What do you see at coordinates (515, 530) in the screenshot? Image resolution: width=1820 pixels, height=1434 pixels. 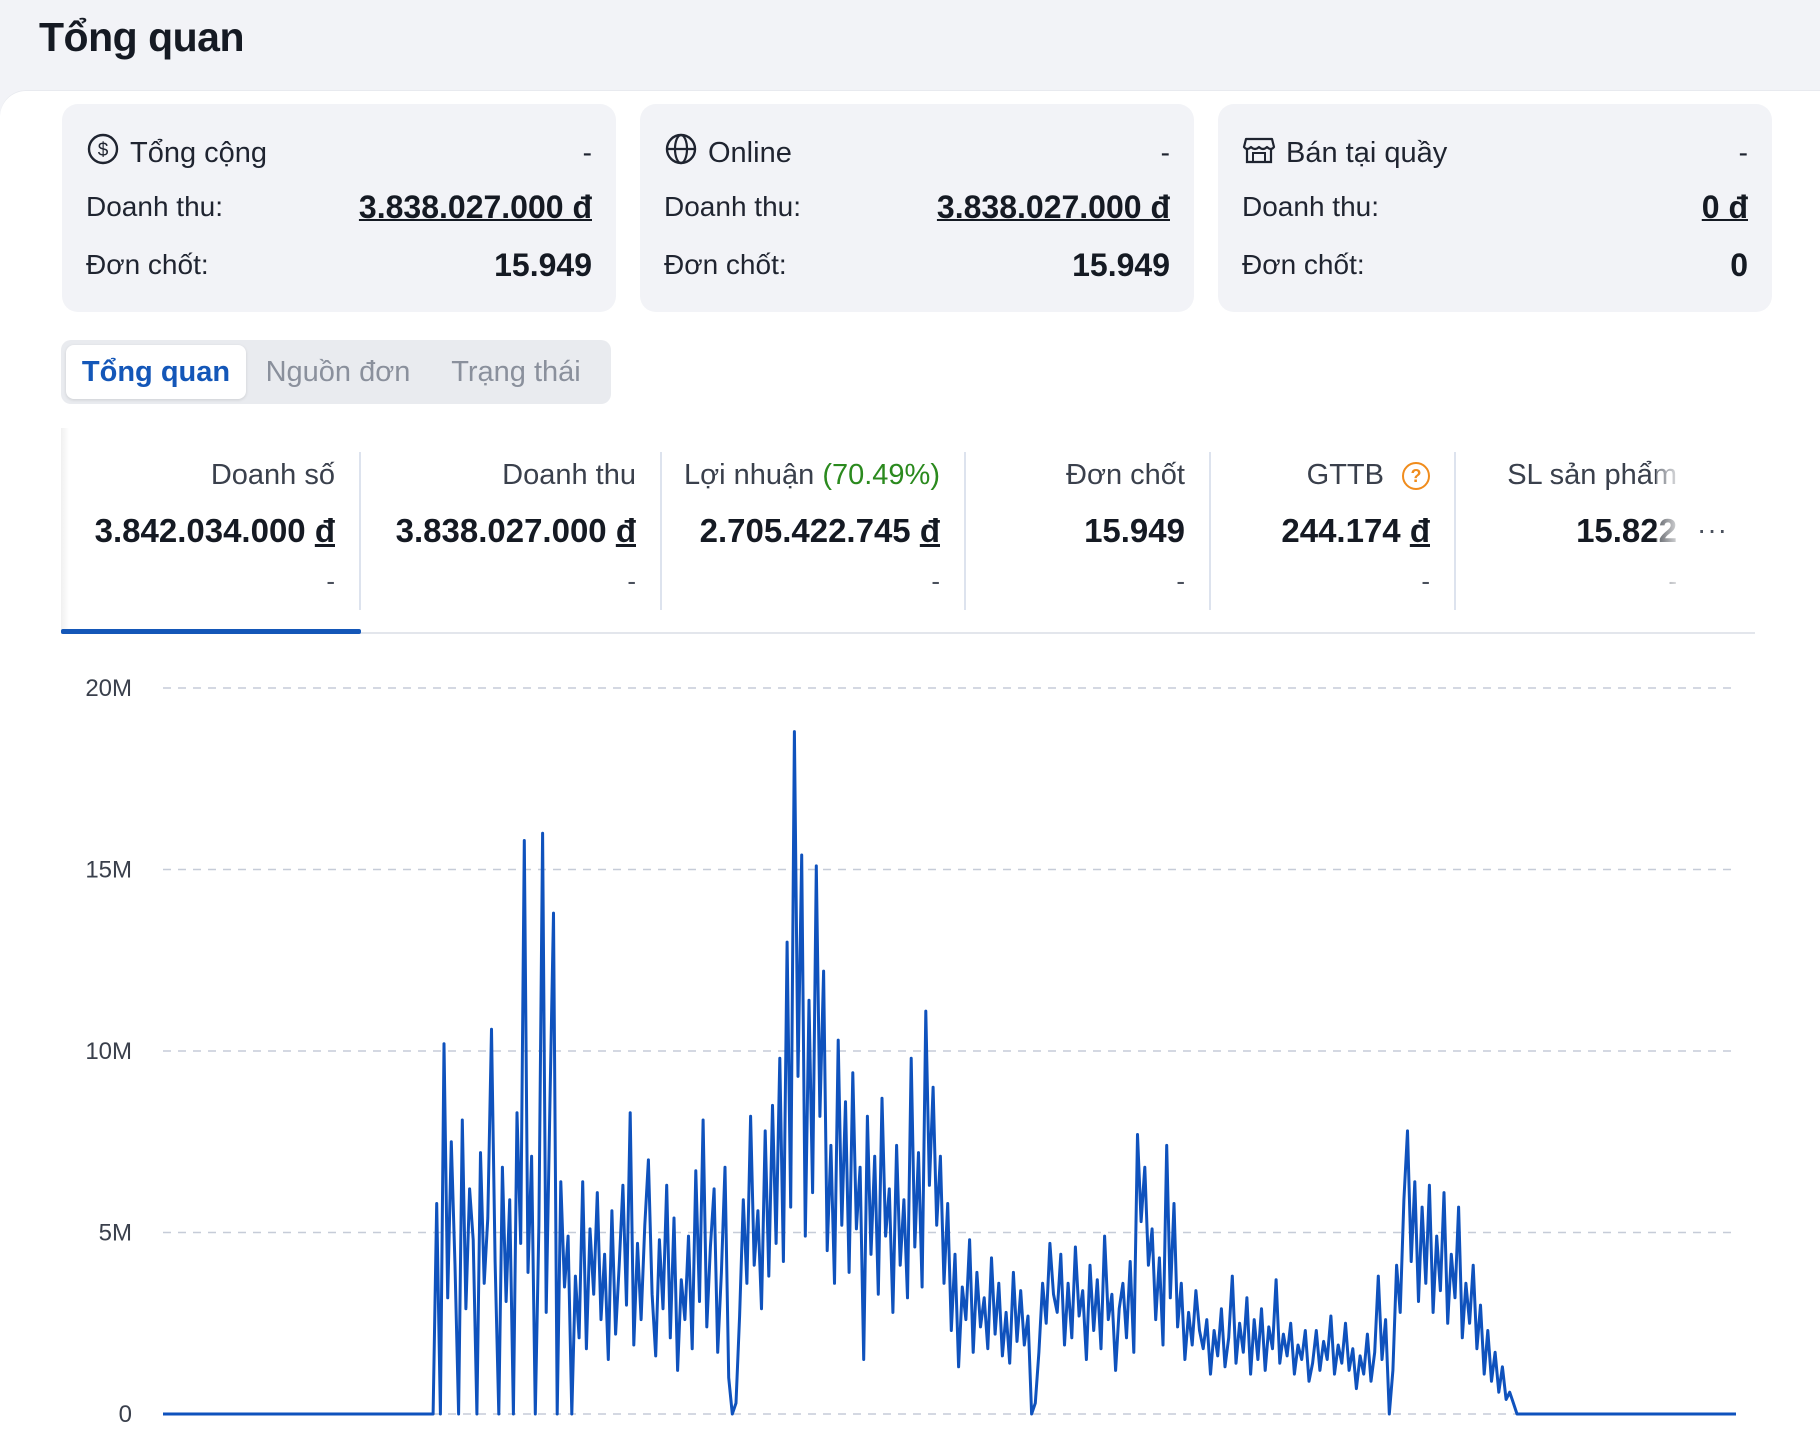 I see `metric-value: 3.838.027.000 đ` at bounding box center [515, 530].